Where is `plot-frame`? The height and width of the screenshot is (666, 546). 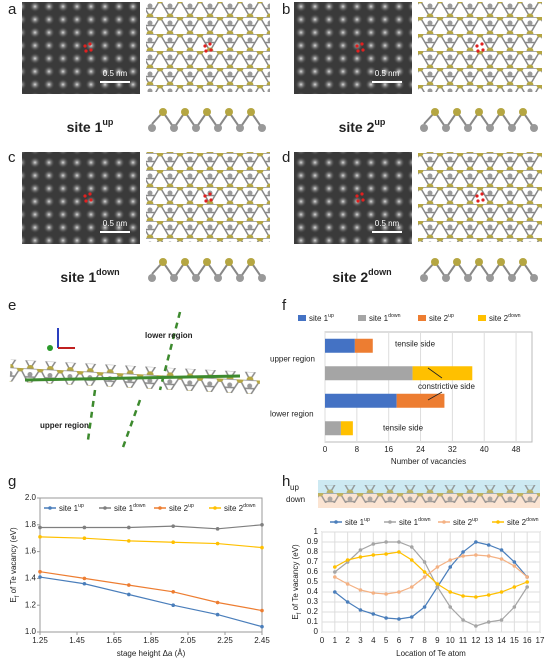 plot-frame is located at coordinates (151, 565).